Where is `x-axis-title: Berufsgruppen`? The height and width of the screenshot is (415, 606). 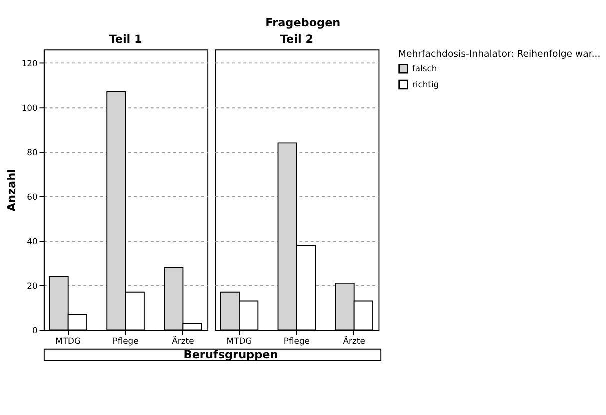
x-axis-title: Berufsgruppen is located at coordinates (231, 355).